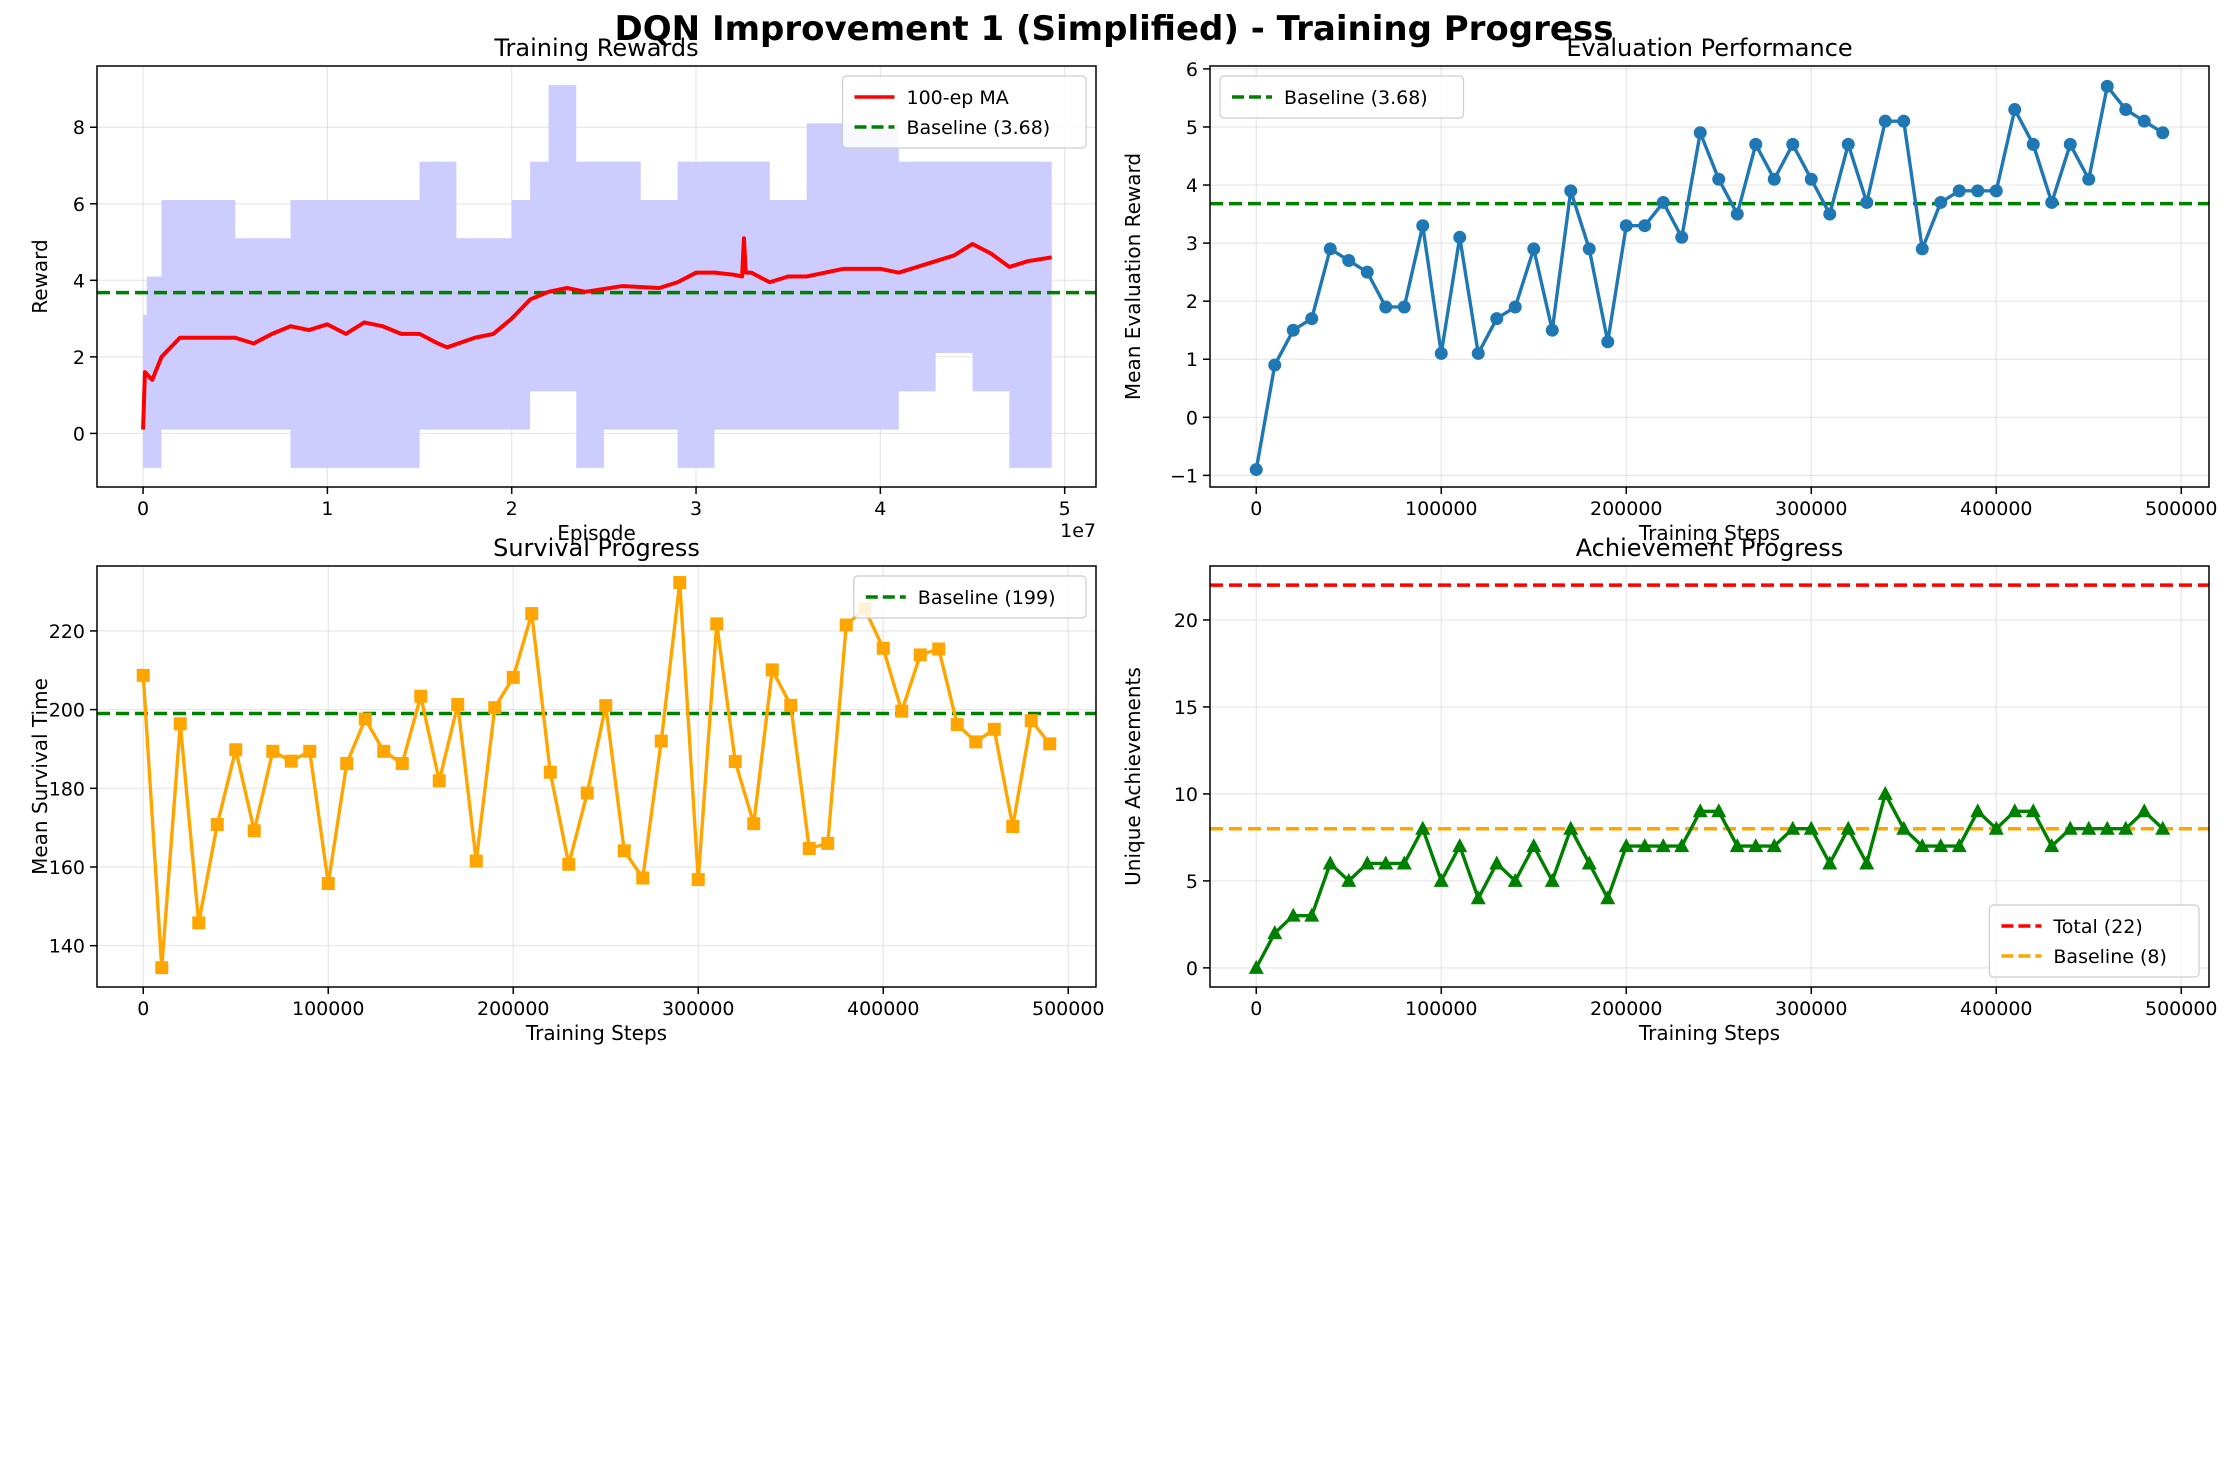 The image size is (2228, 1475). I want to click on y-tick-label: 140, so click(67, 947).